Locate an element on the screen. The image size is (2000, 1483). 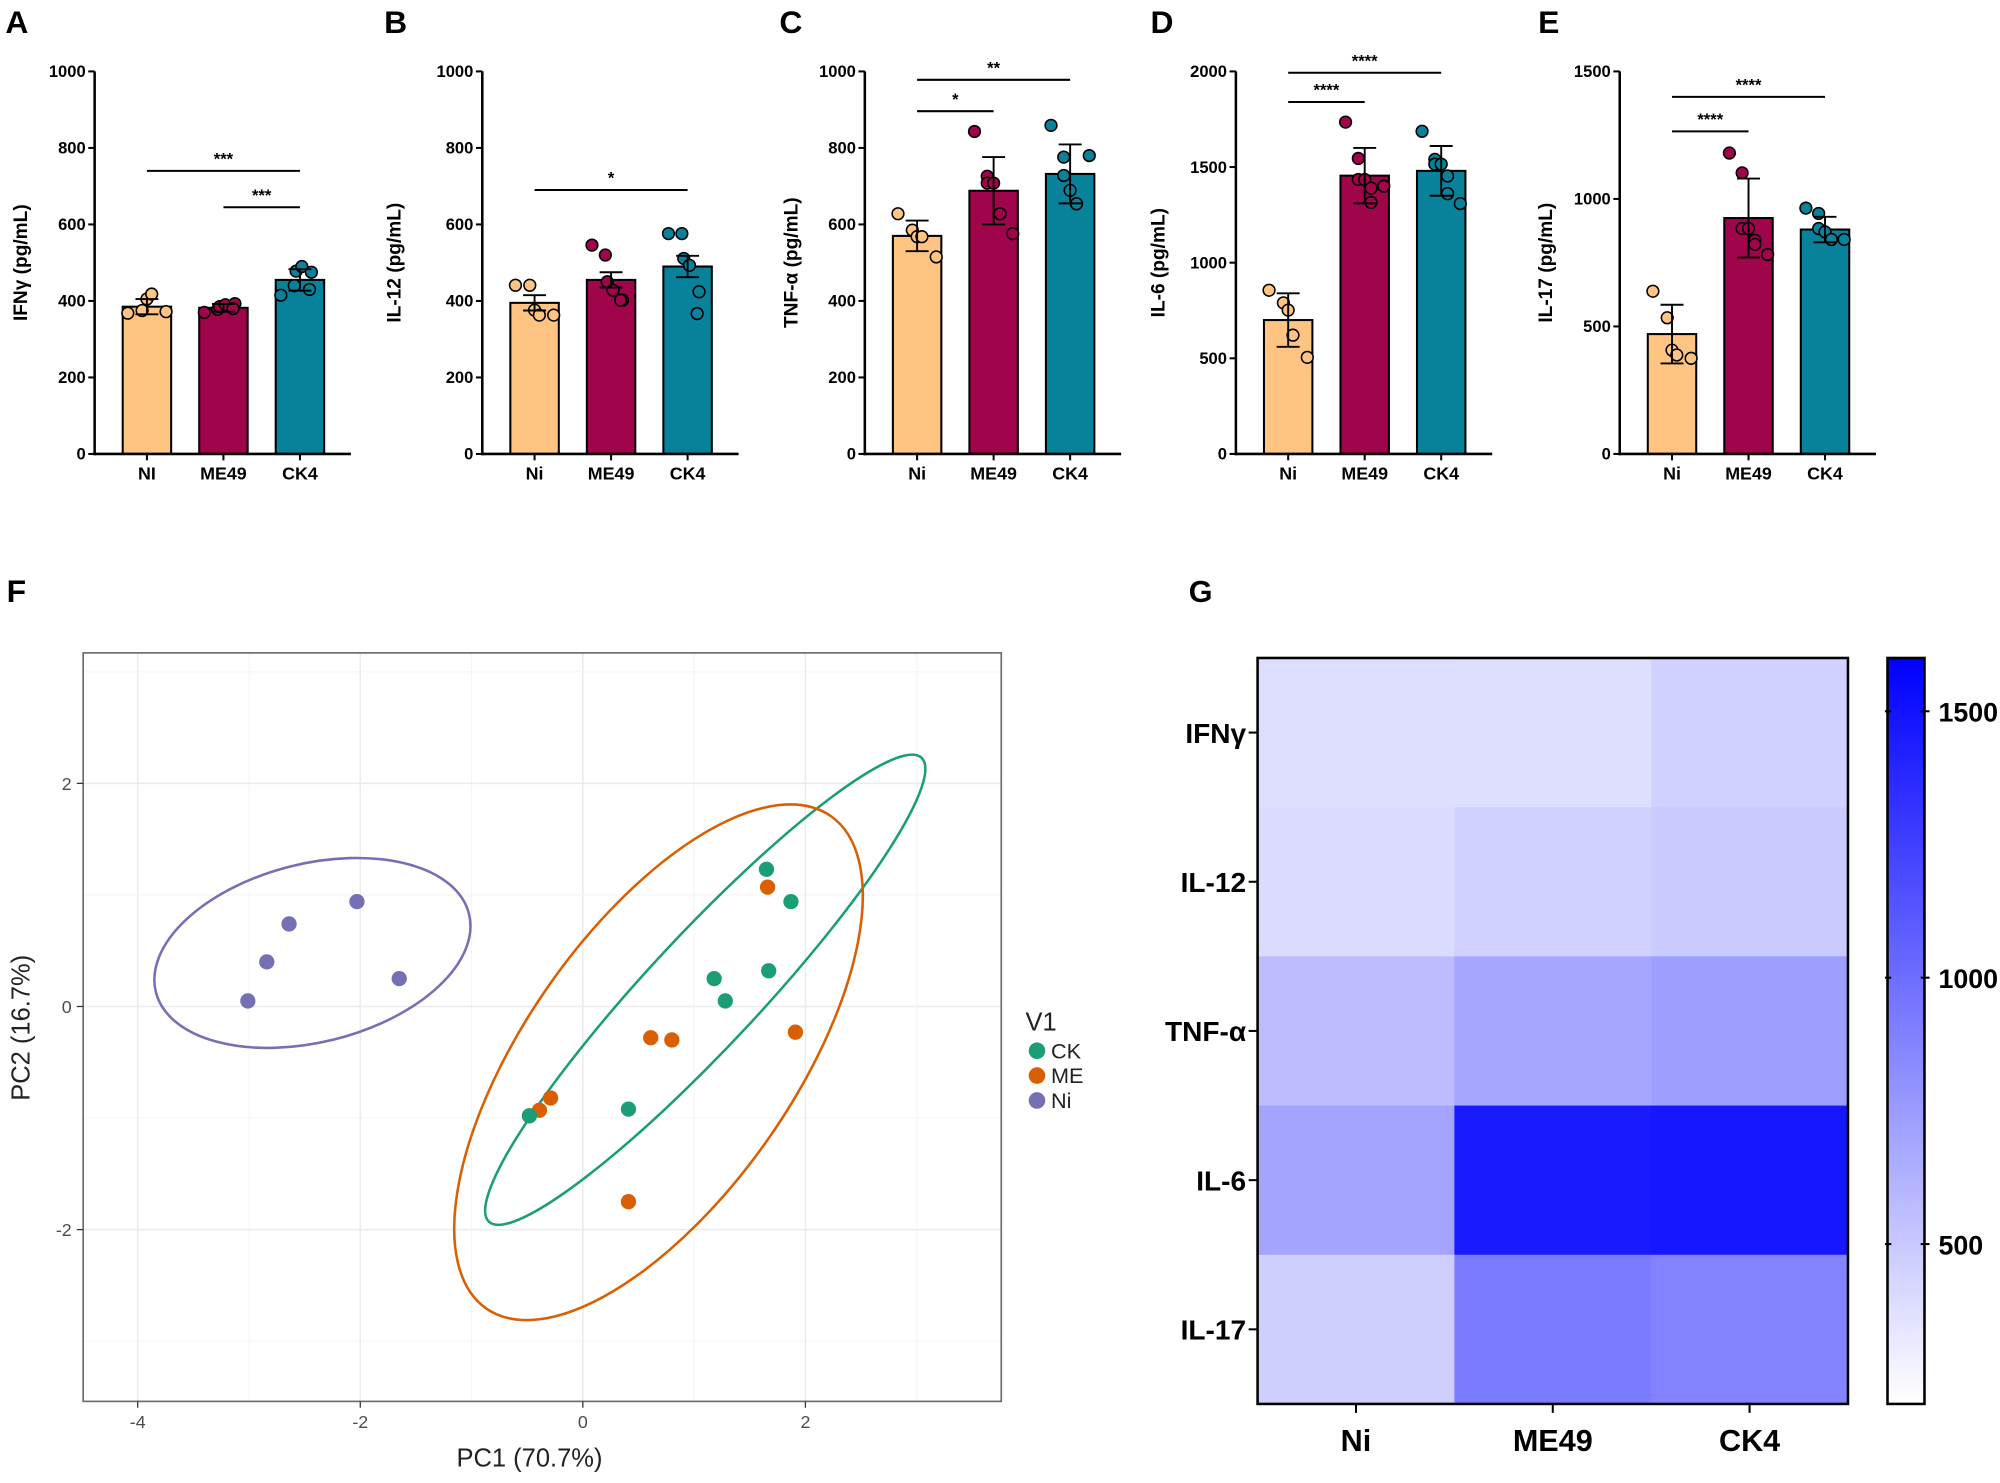
x-tick-label: -4 is located at coordinates (138, 1422).